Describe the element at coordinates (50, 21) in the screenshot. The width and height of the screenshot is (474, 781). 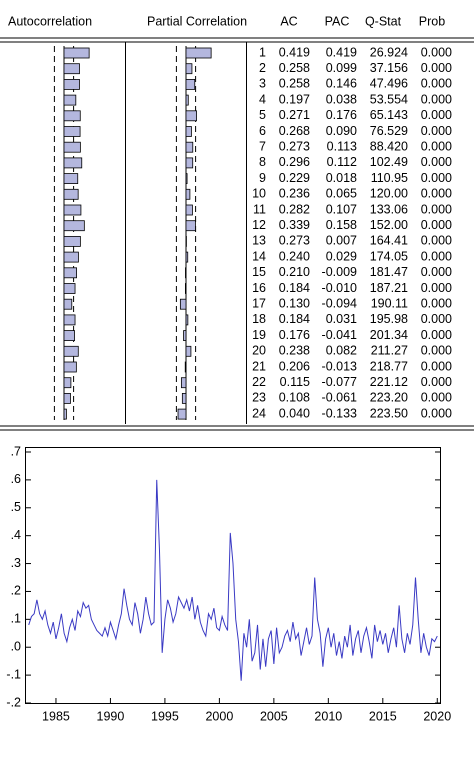
I see `column-header: Autocorrelation` at that location.